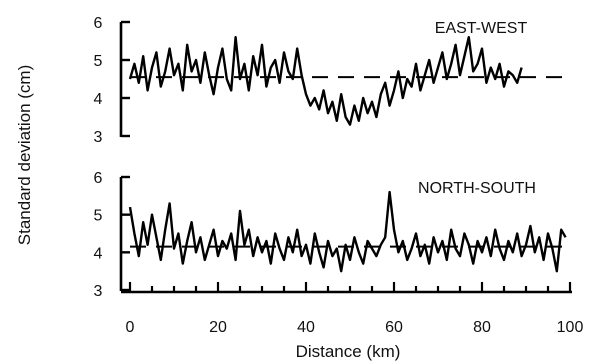 The height and width of the screenshot is (364, 591). I want to click on y-tick-label-1-0: 3, so click(98, 291).